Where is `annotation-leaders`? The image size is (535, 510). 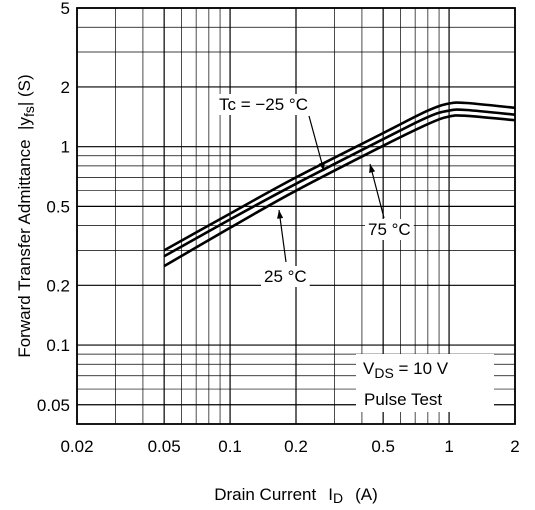 annotation-leaders is located at coordinates (331, 189).